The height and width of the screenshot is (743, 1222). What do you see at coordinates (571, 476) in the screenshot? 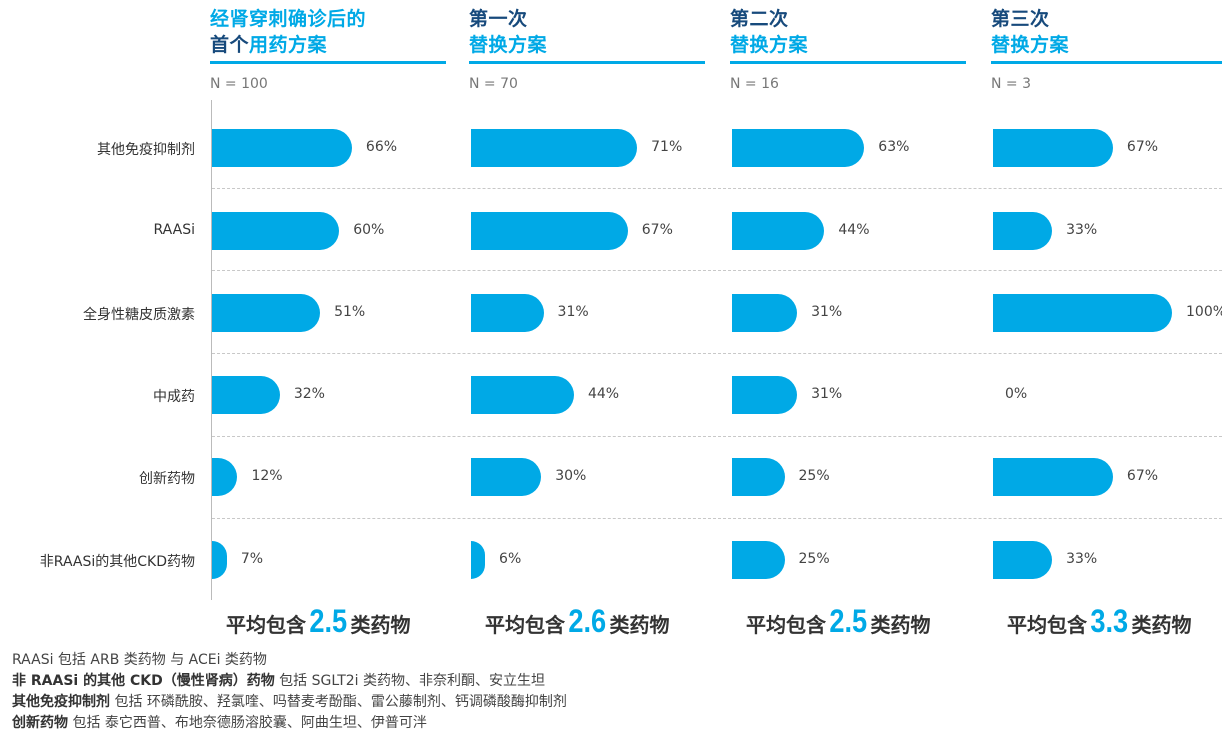
I see `data-label: 30%` at bounding box center [571, 476].